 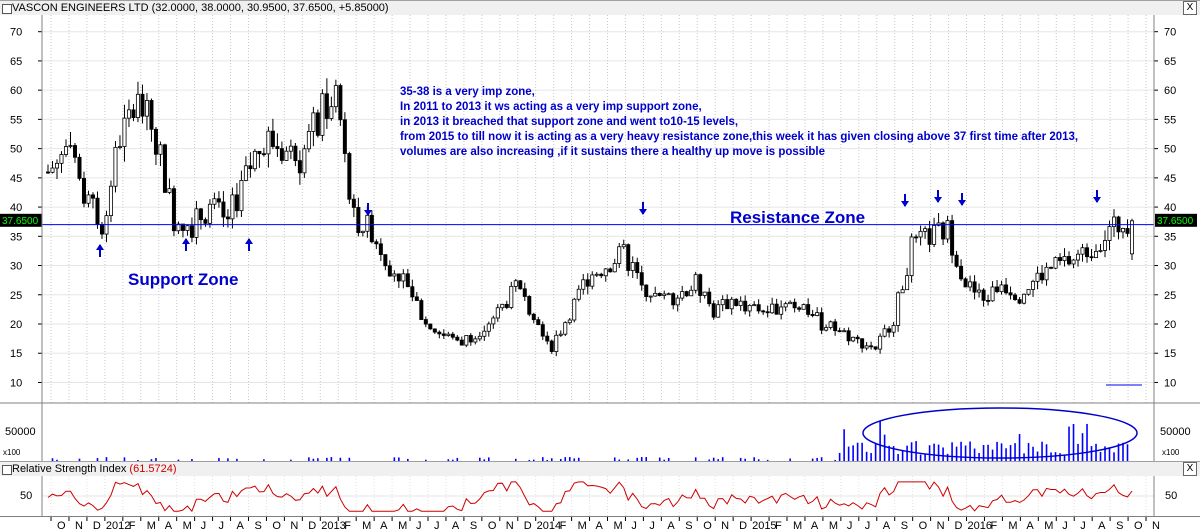 What do you see at coordinates (118, 525) in the screenshot?
I see `time-tick-label: 2012` at bounding box center [118, 525].